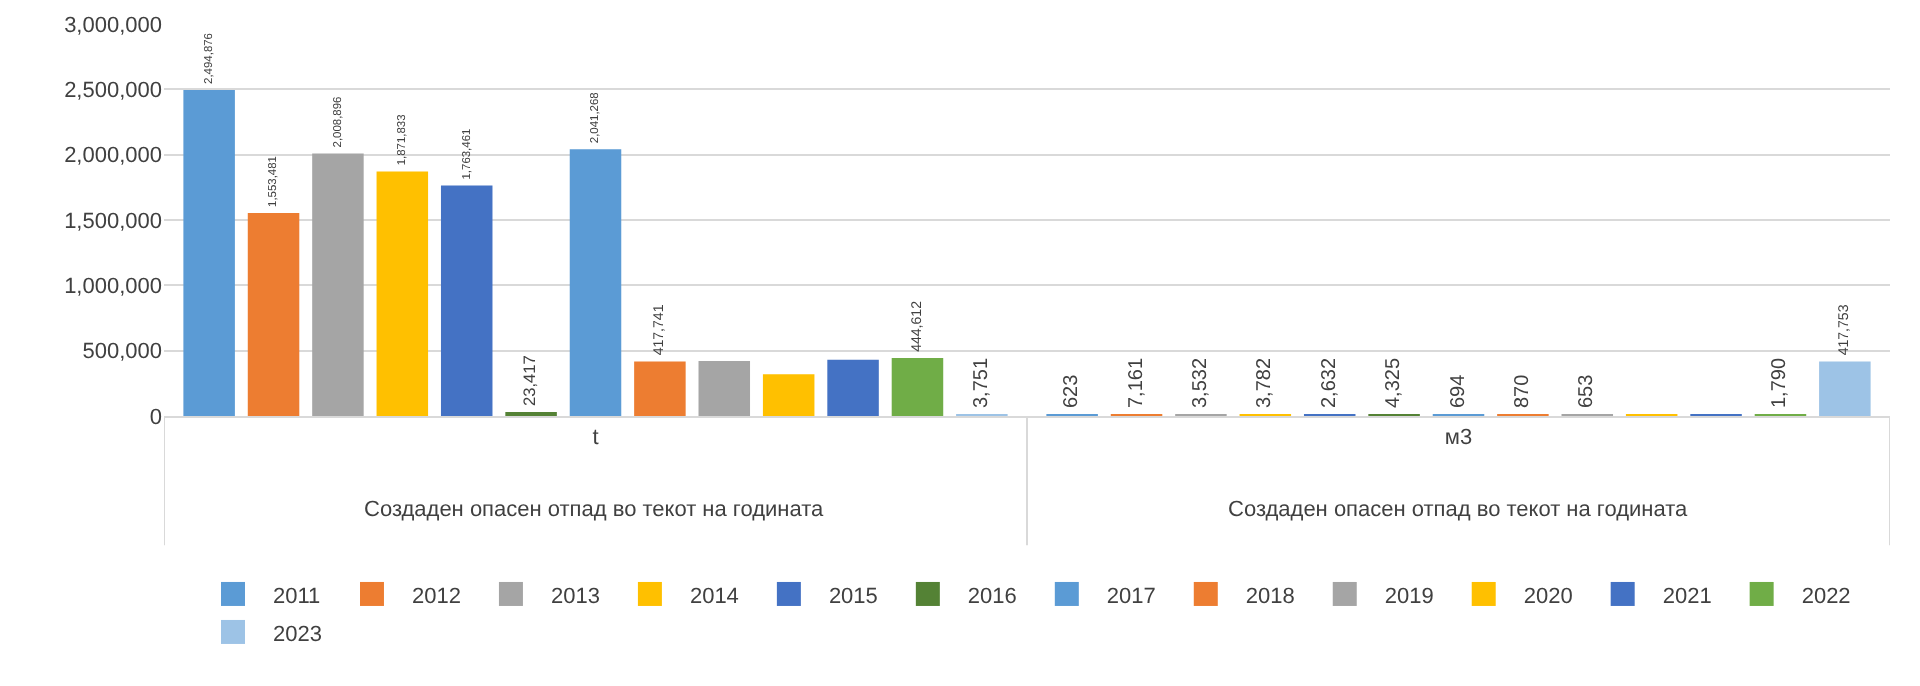 The height and width of the screenshot is (686, 1920). What do you see at coordinates (113, 25) in the screenshot?
I see `y-tick-label: 3,000,000` at bounding box center [113, 25].